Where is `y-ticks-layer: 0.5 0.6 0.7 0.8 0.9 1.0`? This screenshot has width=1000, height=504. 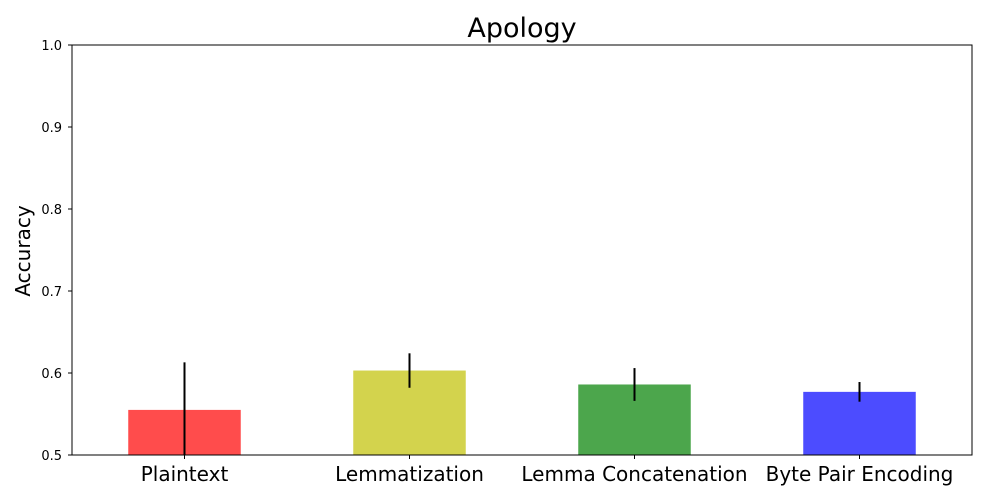 y-ticks-layer: 0.5 0.6 0.7 0.8 0.9 1.0 is located at coordinates (56, 251).